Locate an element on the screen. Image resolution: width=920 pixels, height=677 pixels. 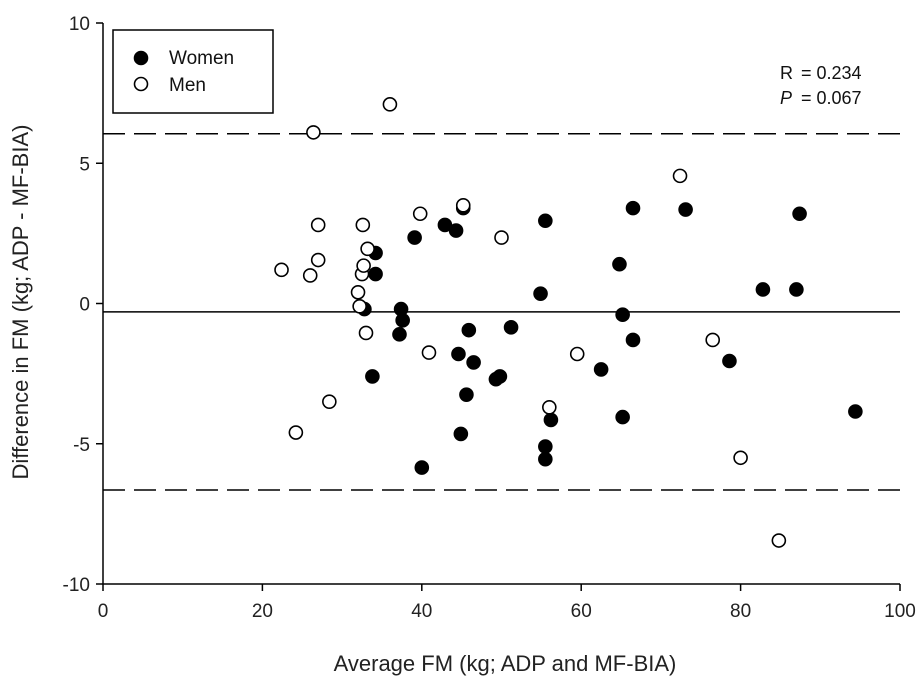
y-tick-label: 10 is located at coordinates (79, 24).